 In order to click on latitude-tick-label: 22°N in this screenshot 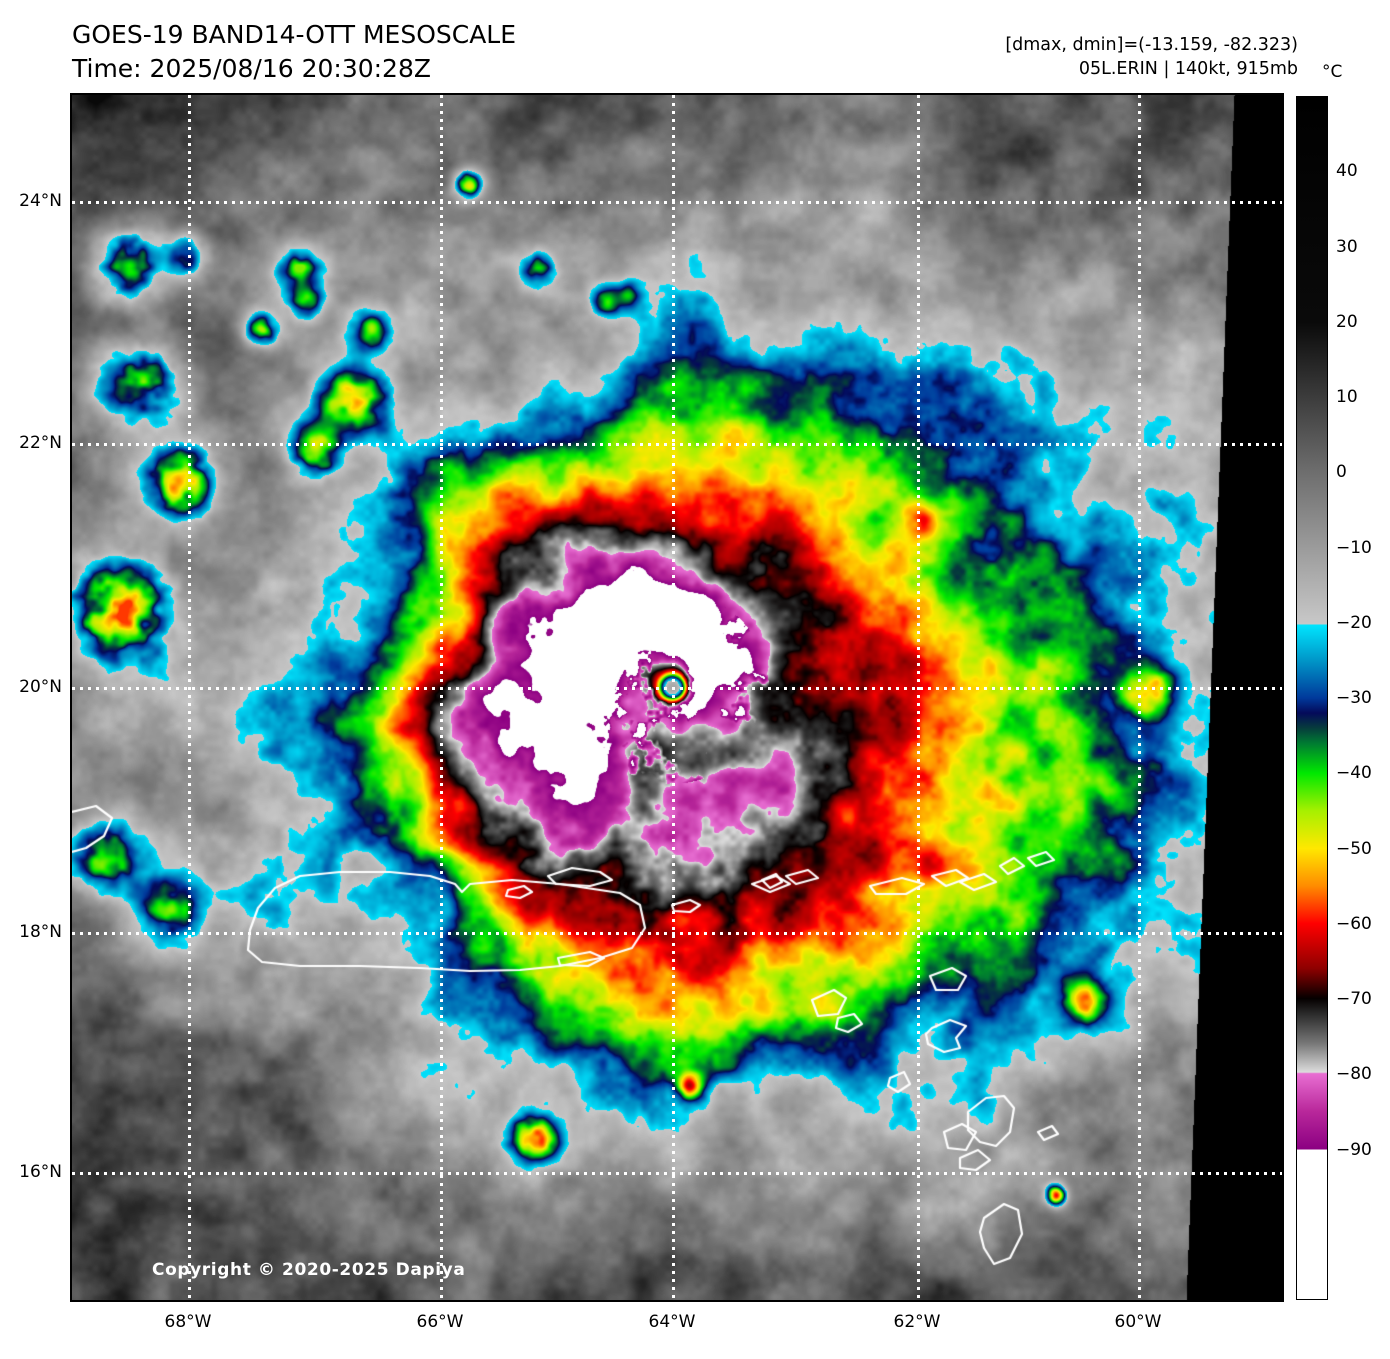, I will do `click(40, 443)`.